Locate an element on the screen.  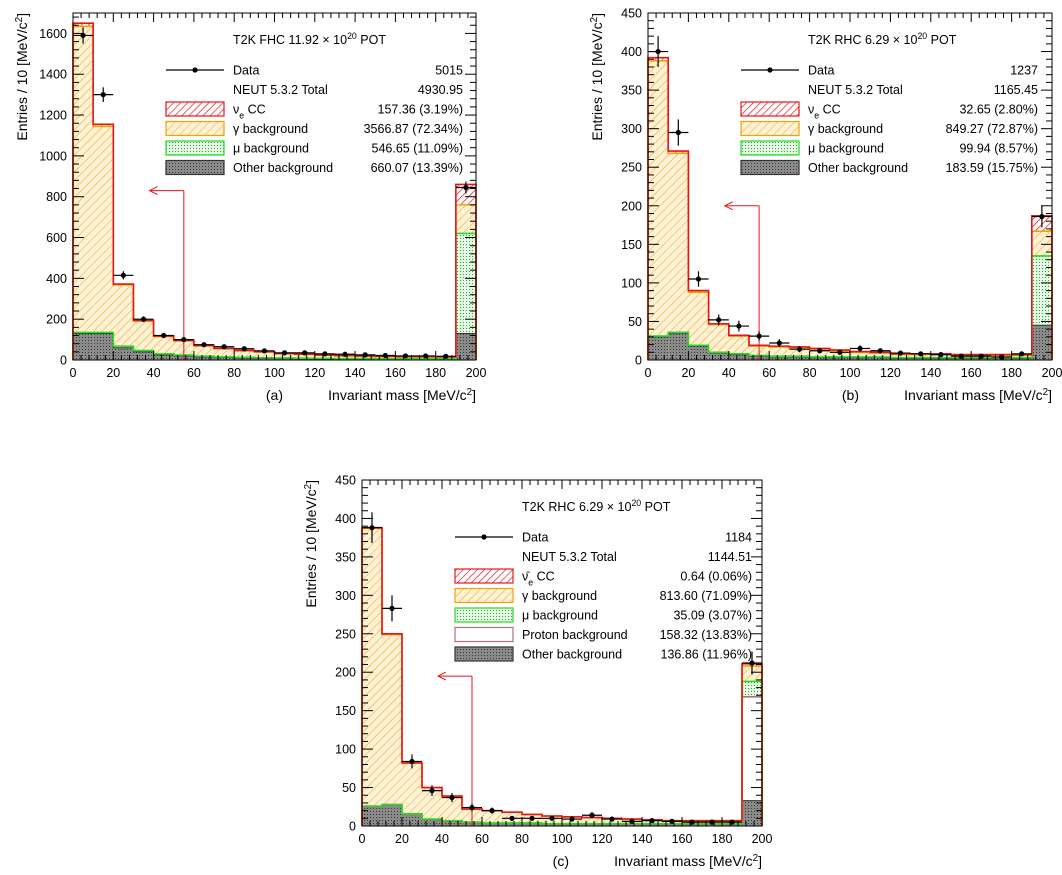
y-tick-label: 100 is located at coordinates (631, 283).